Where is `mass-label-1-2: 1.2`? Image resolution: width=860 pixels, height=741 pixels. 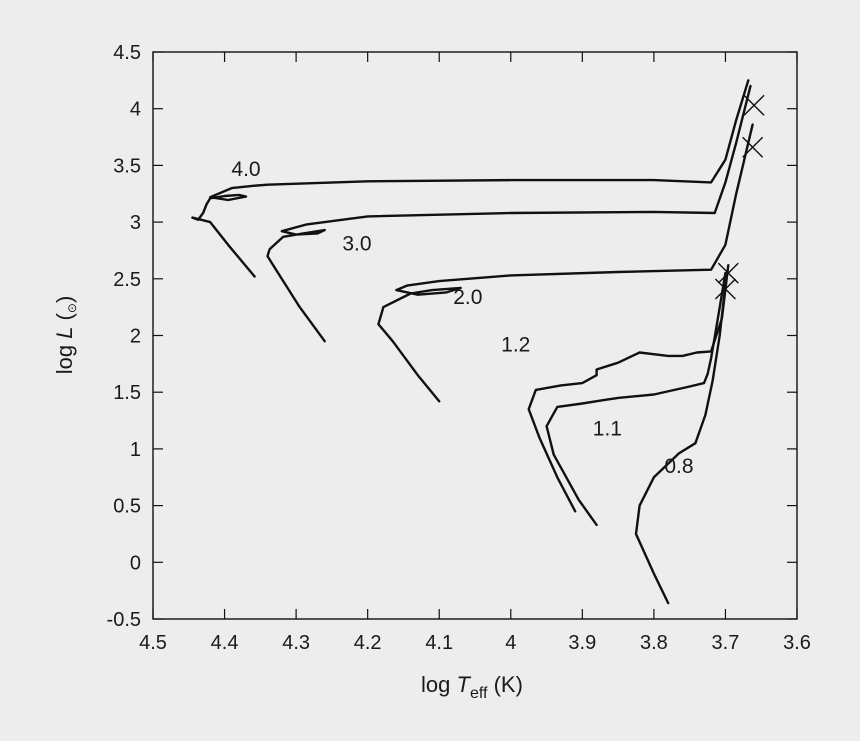
mass-label-1-2: 1.2 is located at coordinates (515, 345).